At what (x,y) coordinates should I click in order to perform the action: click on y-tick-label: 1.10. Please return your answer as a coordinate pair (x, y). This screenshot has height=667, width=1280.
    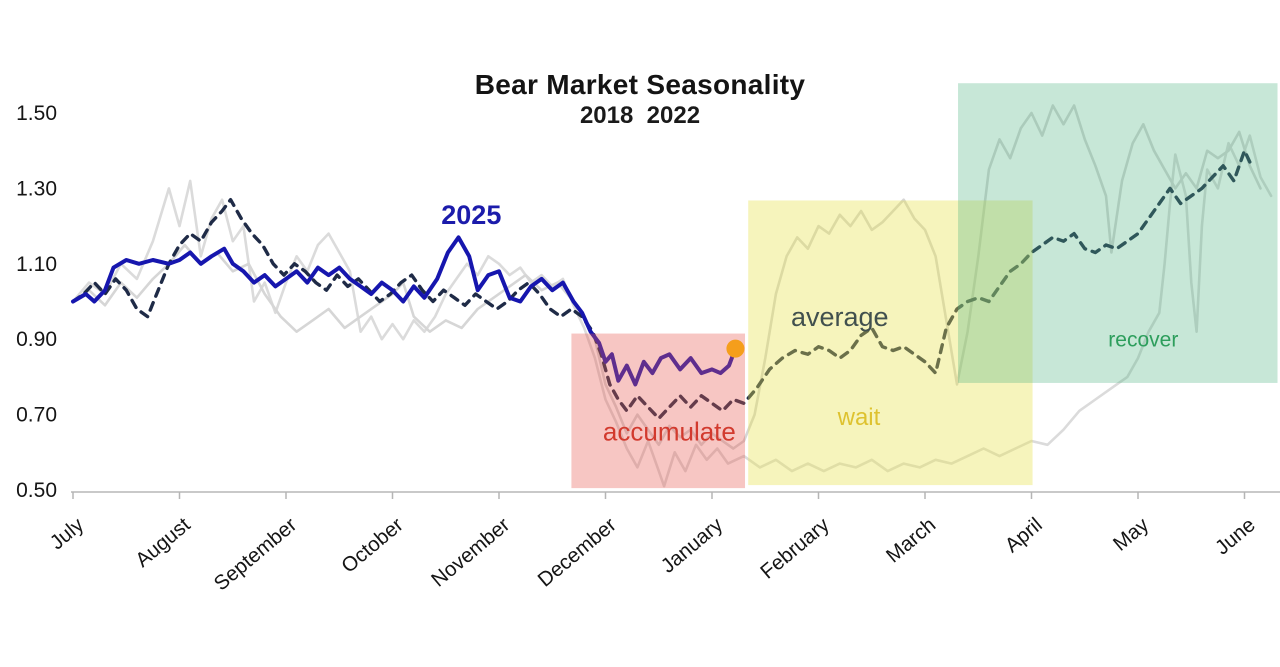
    Looking at the image, I should click on (36, 264).